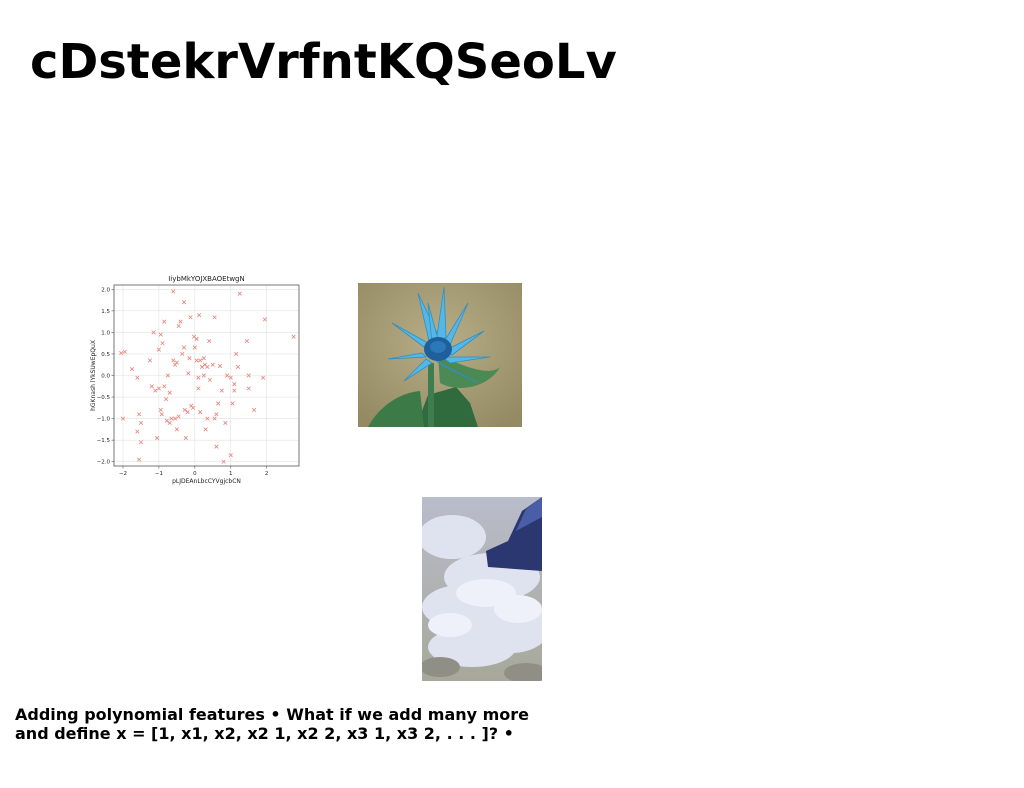 The height and width of the screenshot is (788, 1024). Describe the element at coordinates (123, 474) in the screenshot. I see `x-tick-label: −2` at that location.